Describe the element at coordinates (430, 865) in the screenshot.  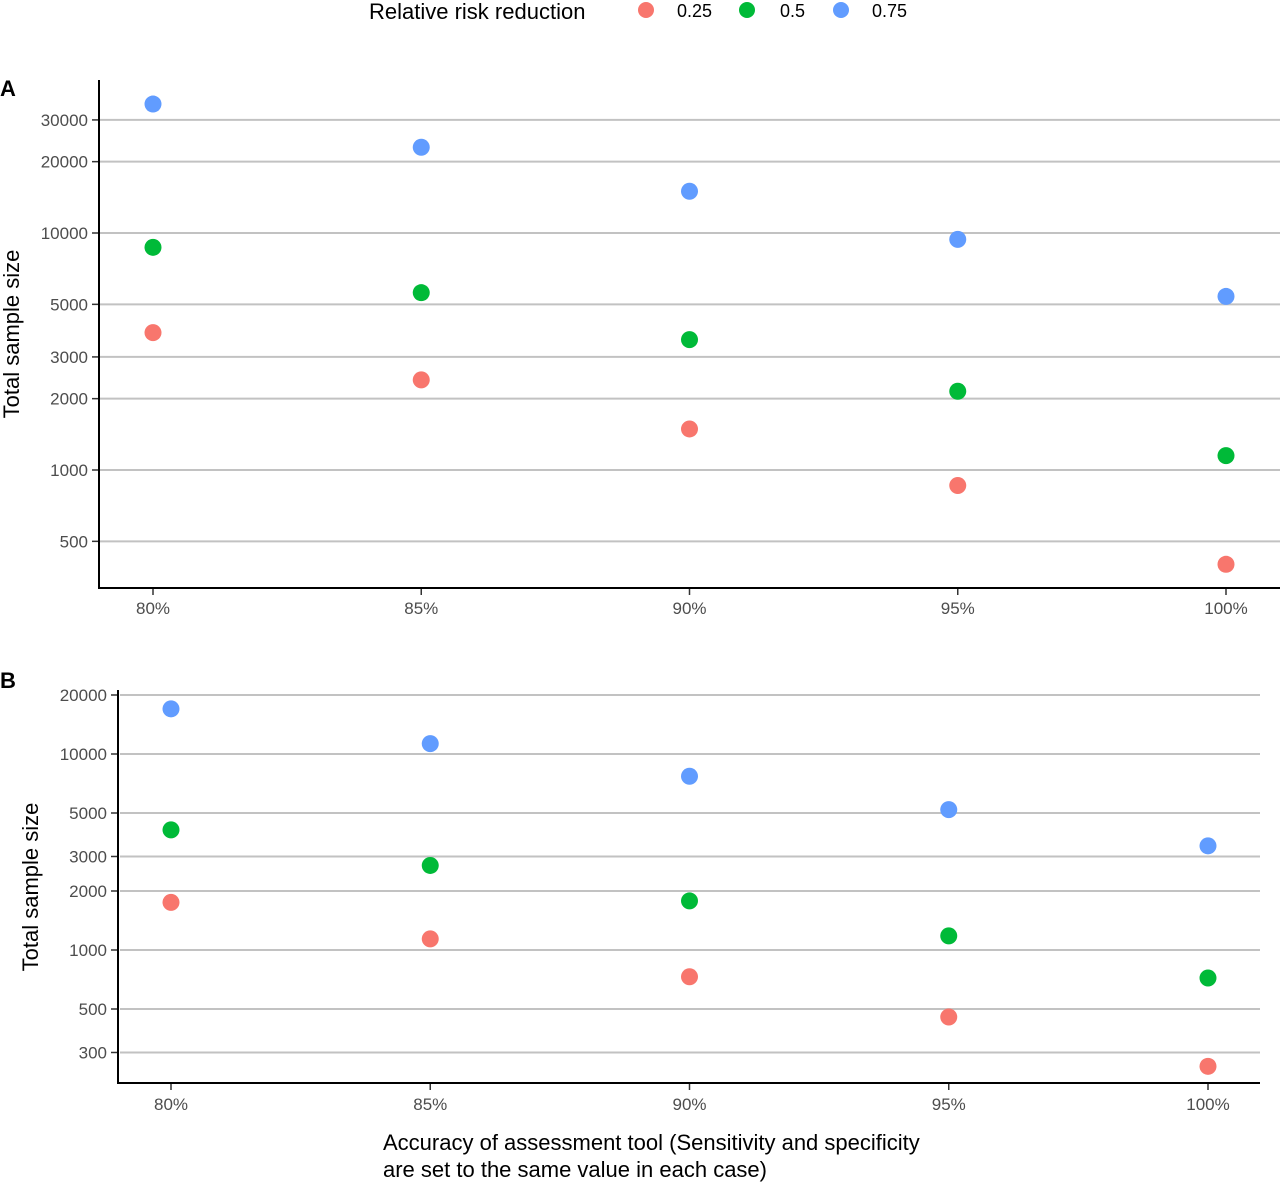
I see `panel-b-point-rrr-0.5-85%` at that location.